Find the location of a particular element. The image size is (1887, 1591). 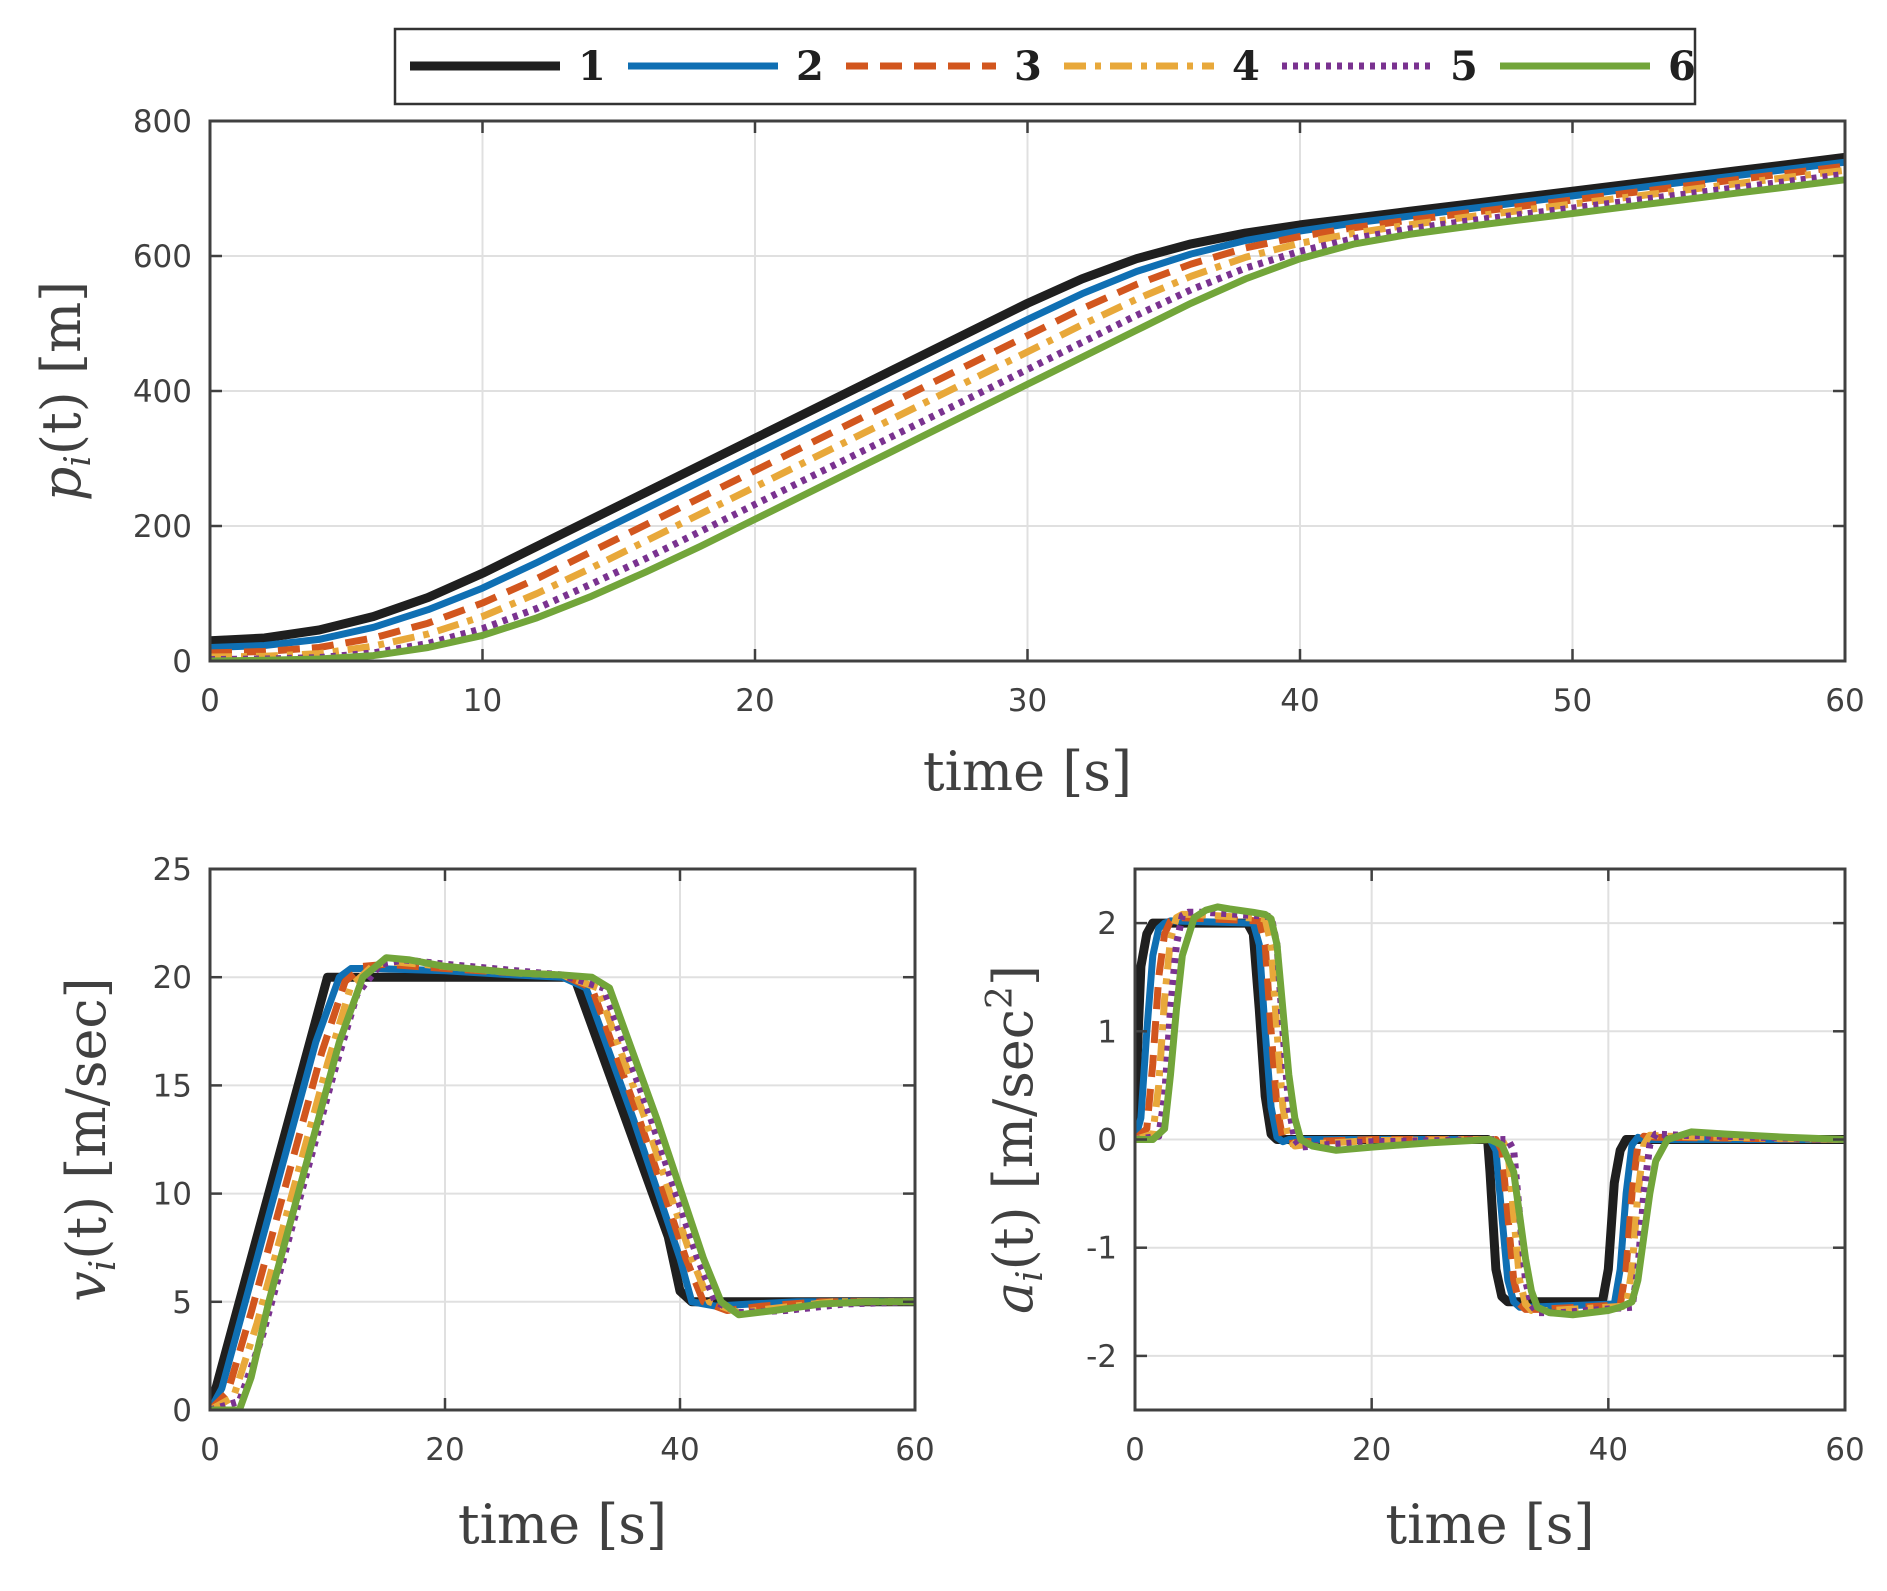

y-tick-label: 15 is located at coordinates (172, 1086).